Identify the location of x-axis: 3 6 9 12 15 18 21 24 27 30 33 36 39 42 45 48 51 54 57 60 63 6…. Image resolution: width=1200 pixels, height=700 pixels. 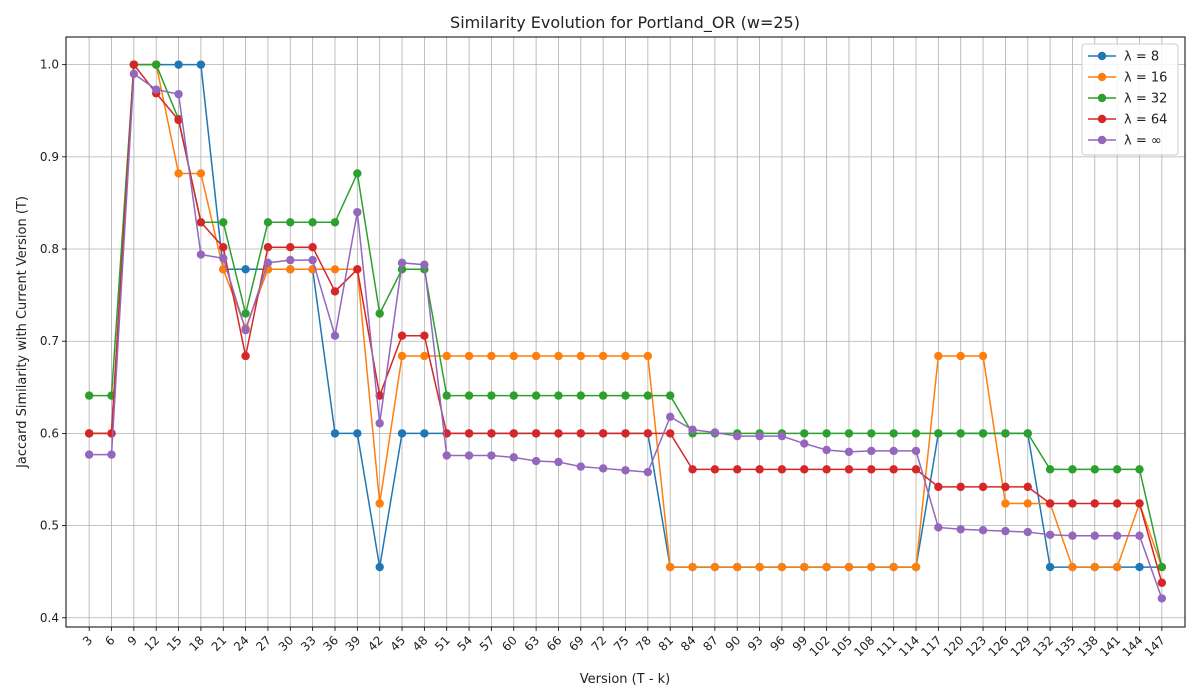
(624, 643).